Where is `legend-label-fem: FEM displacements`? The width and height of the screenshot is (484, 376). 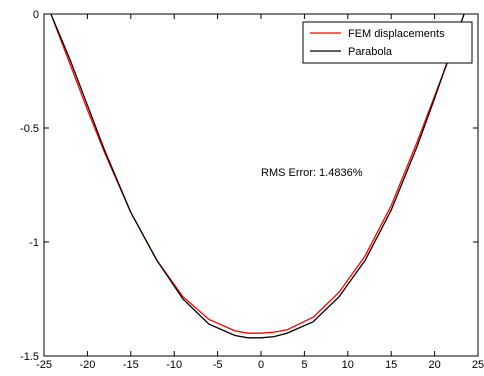 legend-label-fem: FEM displacements is located at coordinates (396, 34).